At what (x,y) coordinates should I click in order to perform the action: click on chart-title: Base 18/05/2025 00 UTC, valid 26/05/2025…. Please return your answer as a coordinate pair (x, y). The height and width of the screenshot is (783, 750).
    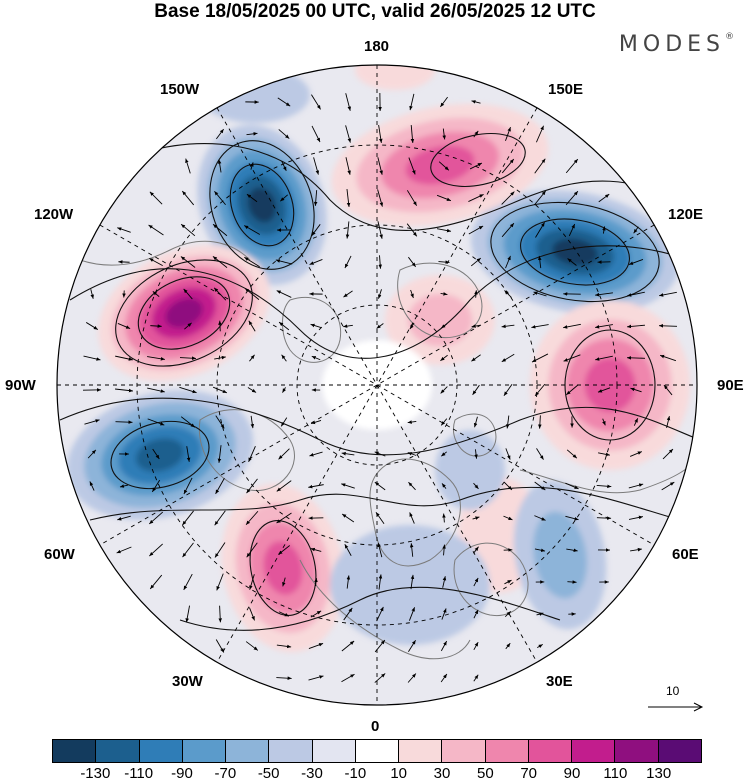
    Looking at the image, I should click on (375, 11).